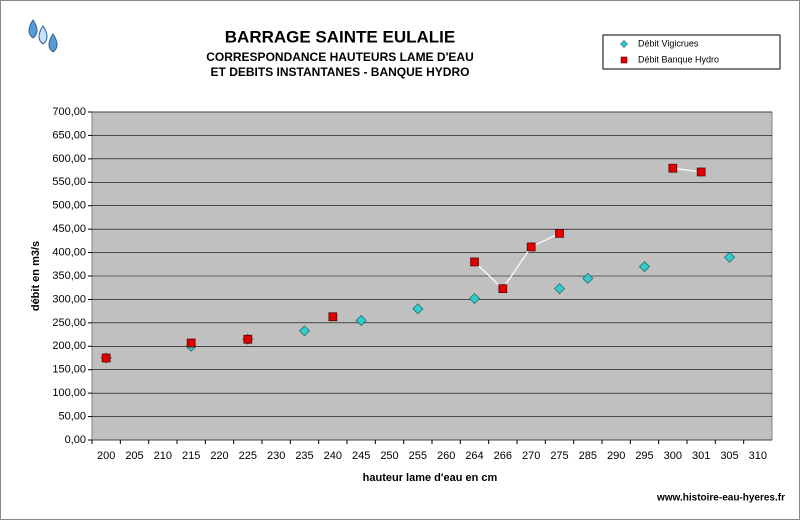 This screenshot has width=800, height=520. Describe the element at coordinates (616, 456) in the screenshot. I see `x-tick-label: 290` at that location.